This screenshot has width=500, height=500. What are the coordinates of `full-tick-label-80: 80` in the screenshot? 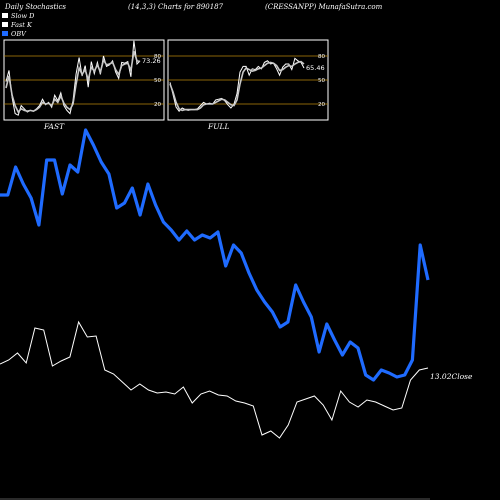 It's located at (321, 57).